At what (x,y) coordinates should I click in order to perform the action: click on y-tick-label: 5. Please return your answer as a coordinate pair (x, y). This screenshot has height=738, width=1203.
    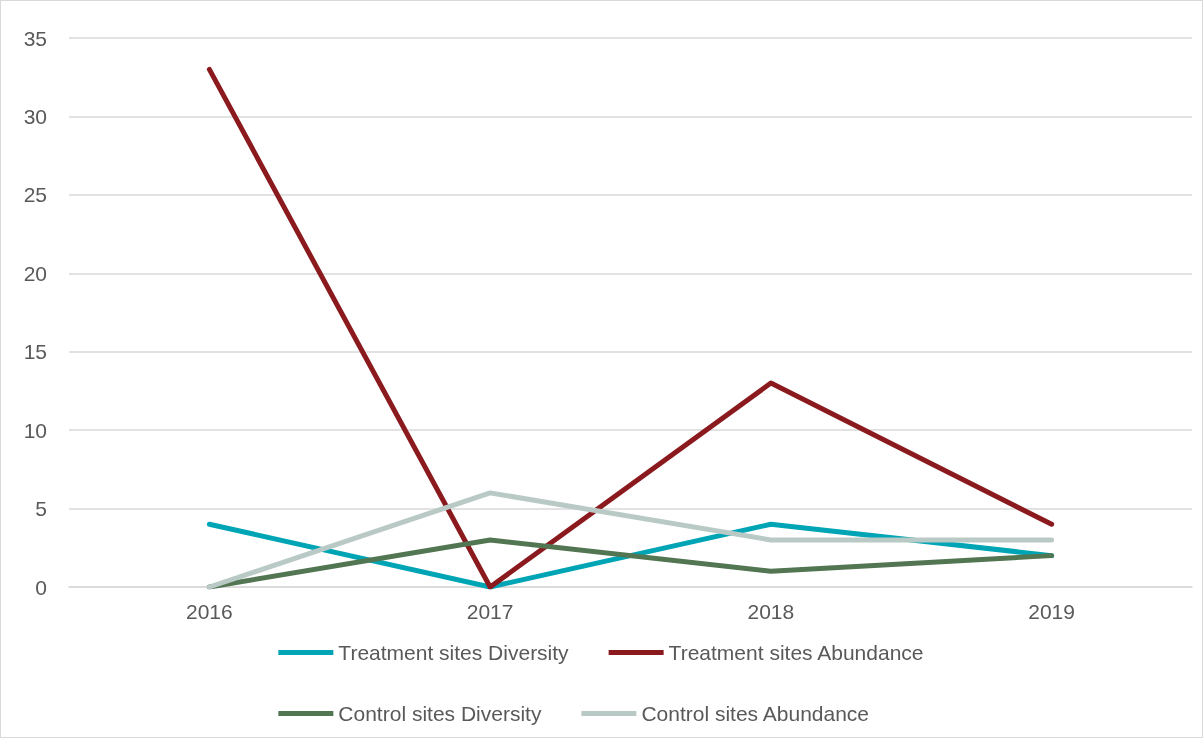
    Looking at the image, I should click on (41, 509).